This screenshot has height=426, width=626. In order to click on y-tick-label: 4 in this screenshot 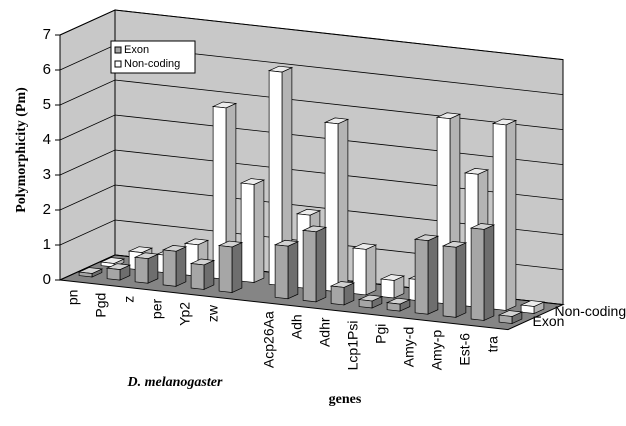, I will do `click(47, 139)`.